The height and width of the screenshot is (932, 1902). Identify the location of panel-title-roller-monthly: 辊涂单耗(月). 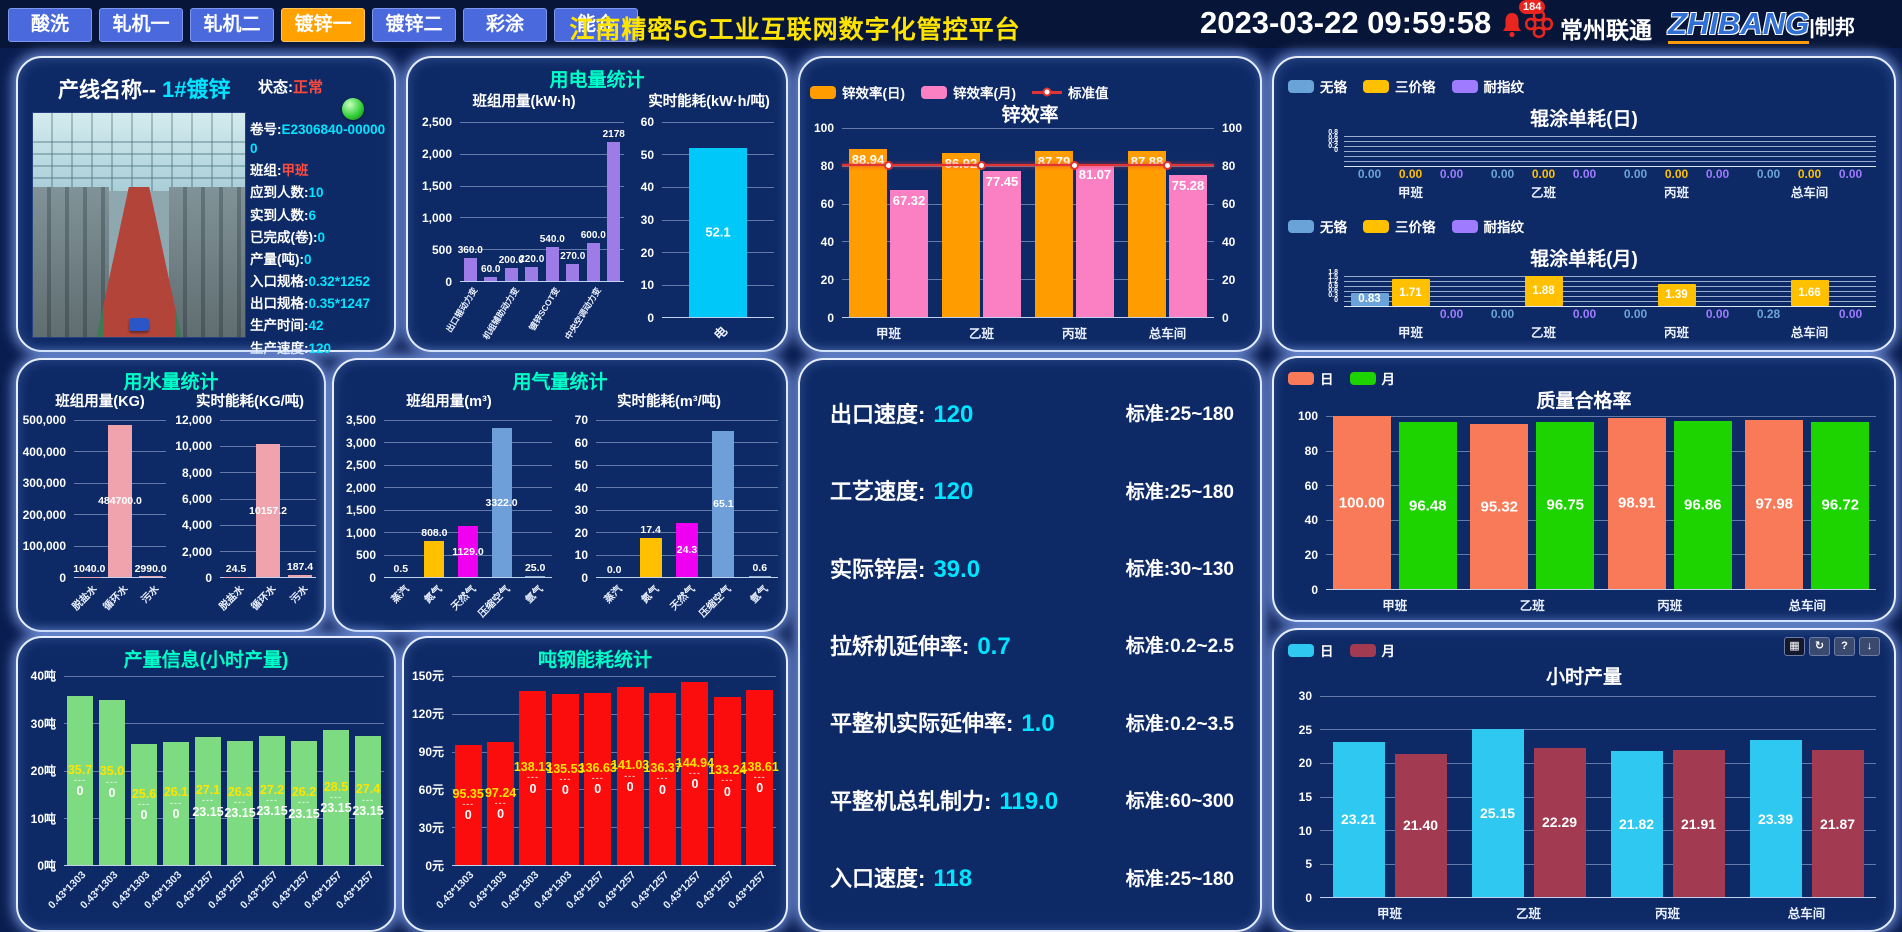
(1584, 259).